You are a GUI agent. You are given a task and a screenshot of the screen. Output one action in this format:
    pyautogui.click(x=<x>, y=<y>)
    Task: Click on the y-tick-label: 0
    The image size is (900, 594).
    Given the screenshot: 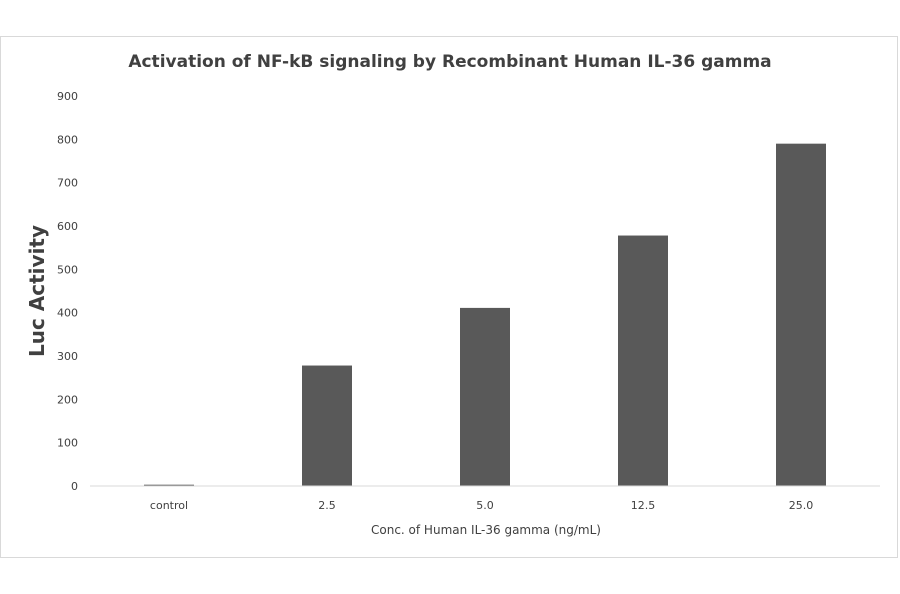 What is the action you would take?
    pyautogui.click(x=74, y=486)
    